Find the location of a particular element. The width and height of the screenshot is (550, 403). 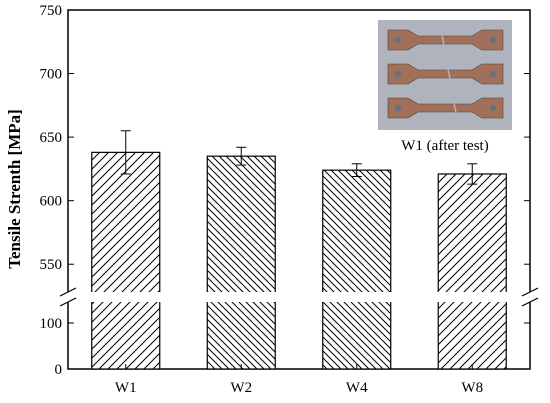

y-tick-label: 0 is located at coordinates (59, 370).